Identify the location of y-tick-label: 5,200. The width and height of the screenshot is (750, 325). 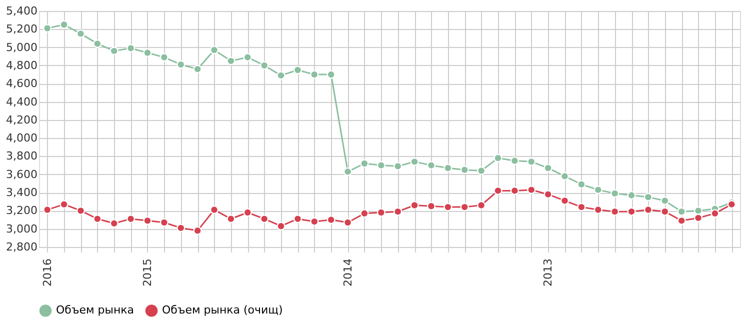
(22, 29).